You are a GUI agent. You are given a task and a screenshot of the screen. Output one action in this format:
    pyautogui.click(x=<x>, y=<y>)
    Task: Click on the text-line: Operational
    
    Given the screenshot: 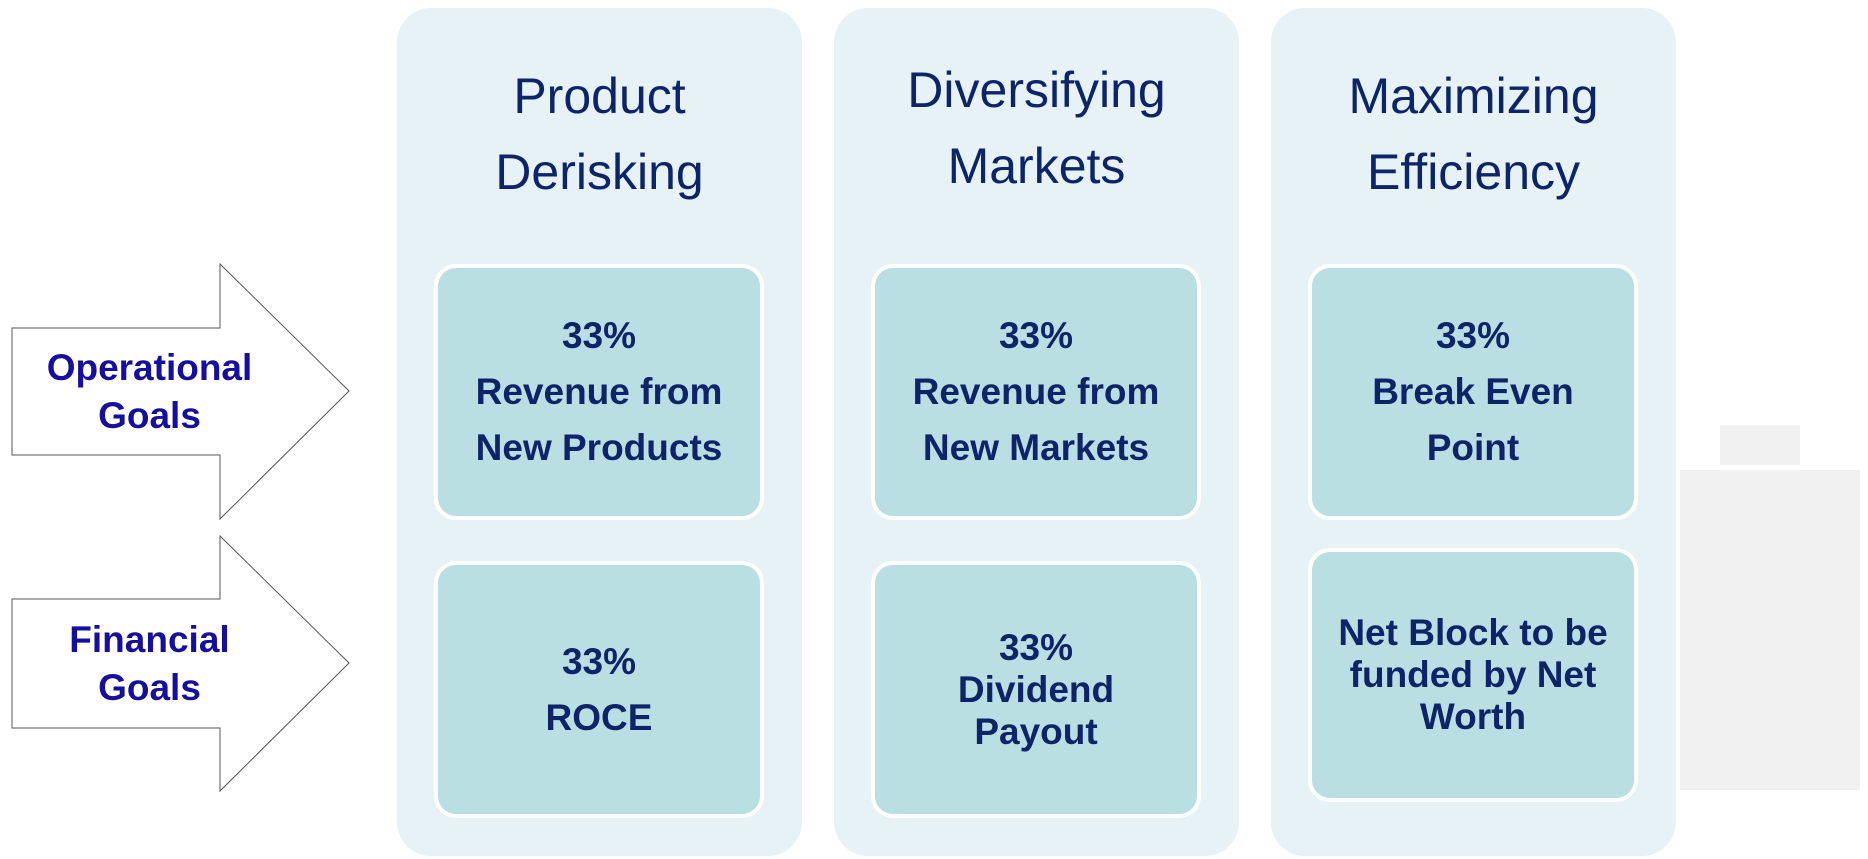 What is the action you would take?
    pyautogui.click(x=149, y=367)
    